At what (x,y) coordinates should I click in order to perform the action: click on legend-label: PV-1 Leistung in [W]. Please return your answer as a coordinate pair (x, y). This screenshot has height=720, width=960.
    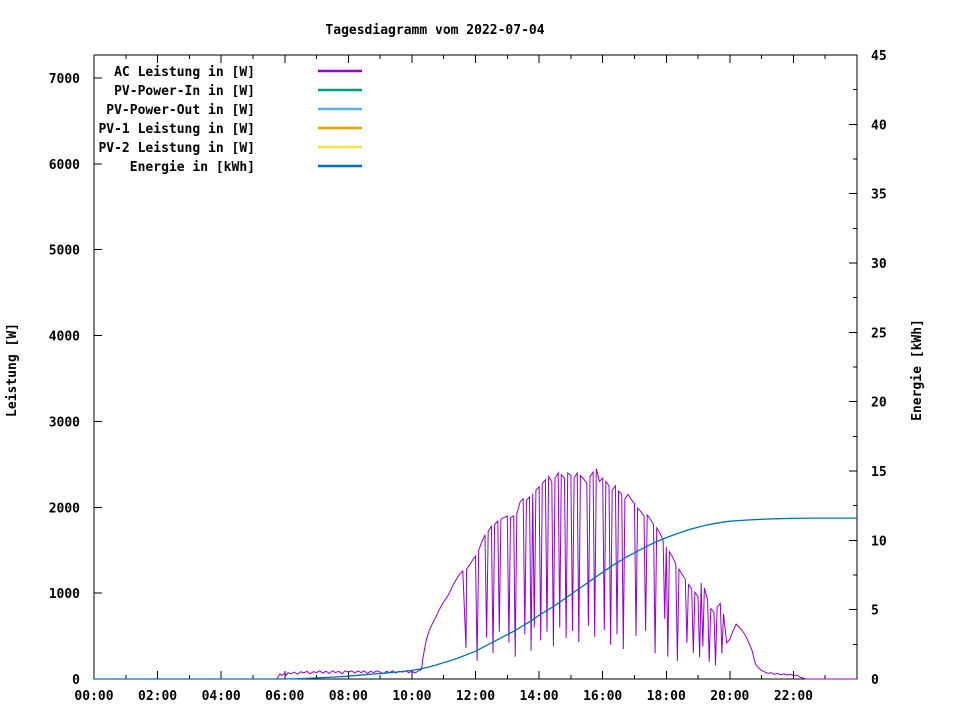
    Looking at the image, I should click on (176, 129).